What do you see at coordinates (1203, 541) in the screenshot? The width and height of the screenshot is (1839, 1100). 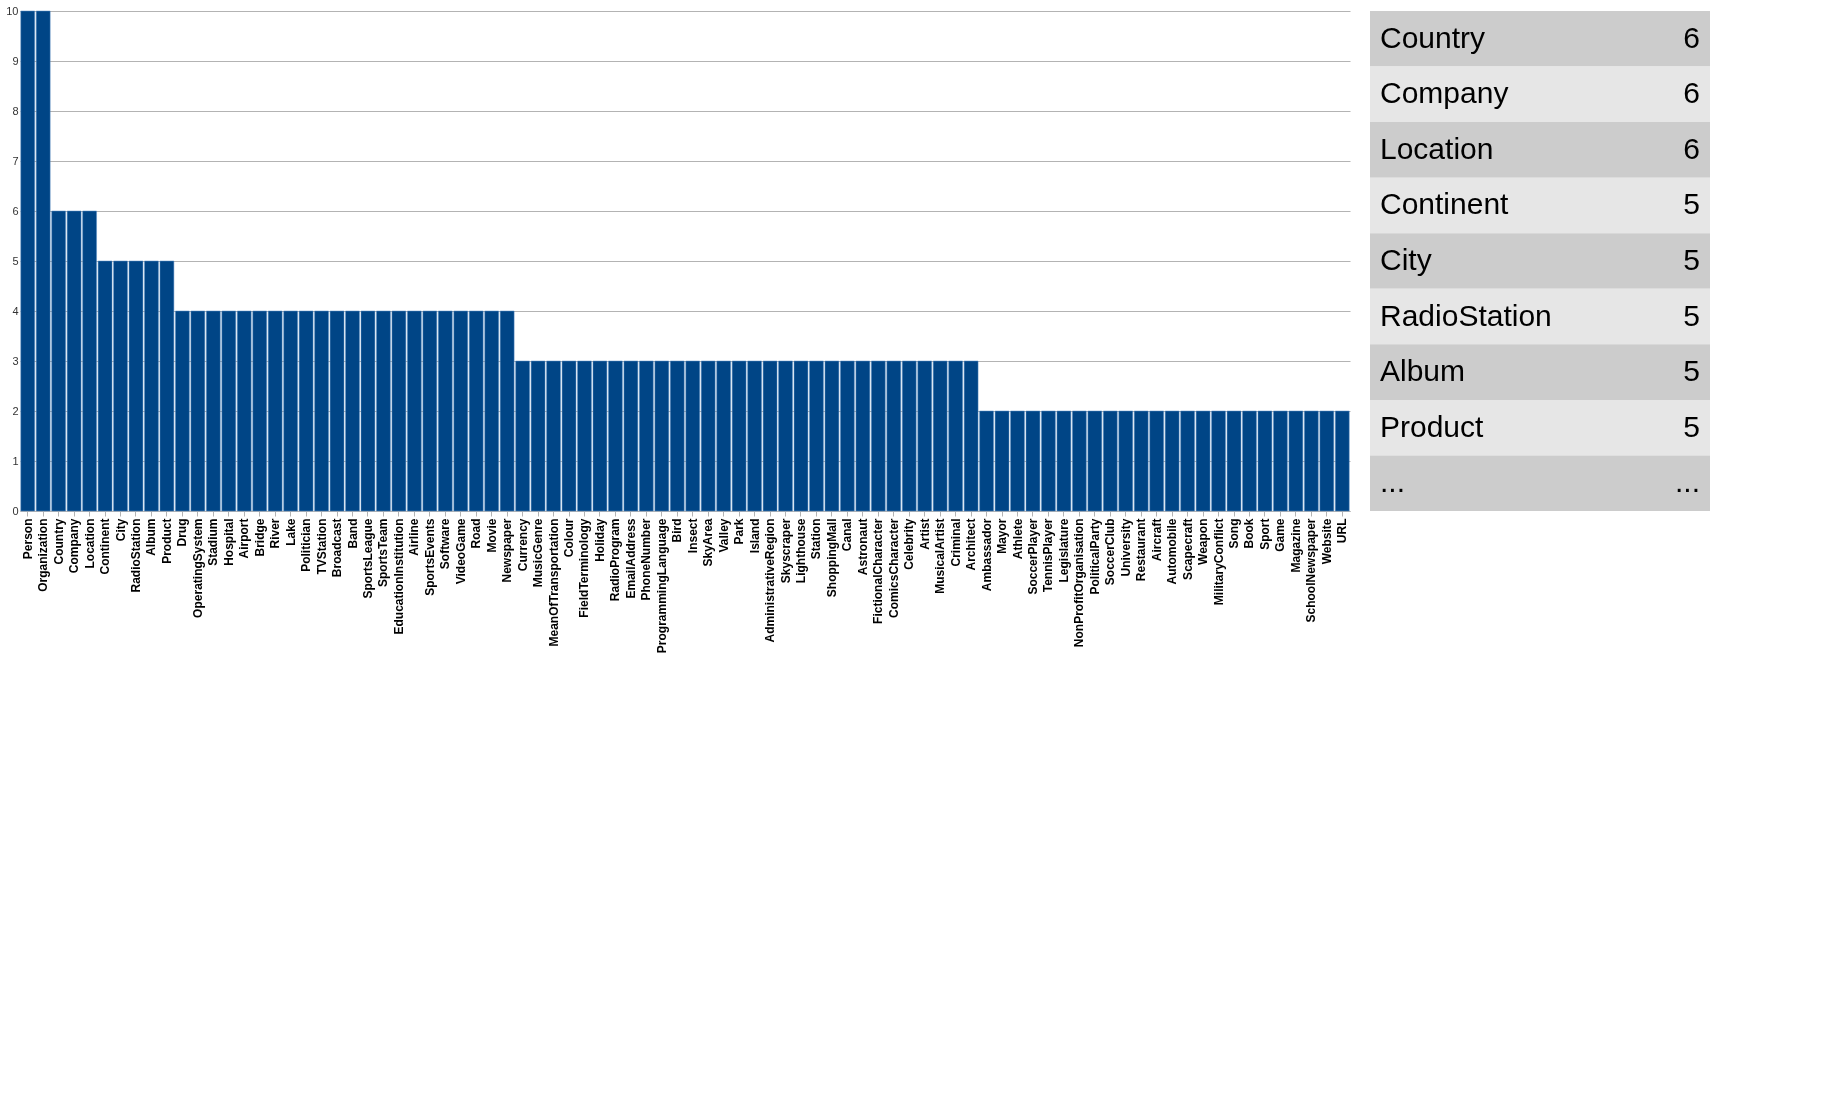 I see `x-tick-label: Weapon` at bounding box center [1203, 541].